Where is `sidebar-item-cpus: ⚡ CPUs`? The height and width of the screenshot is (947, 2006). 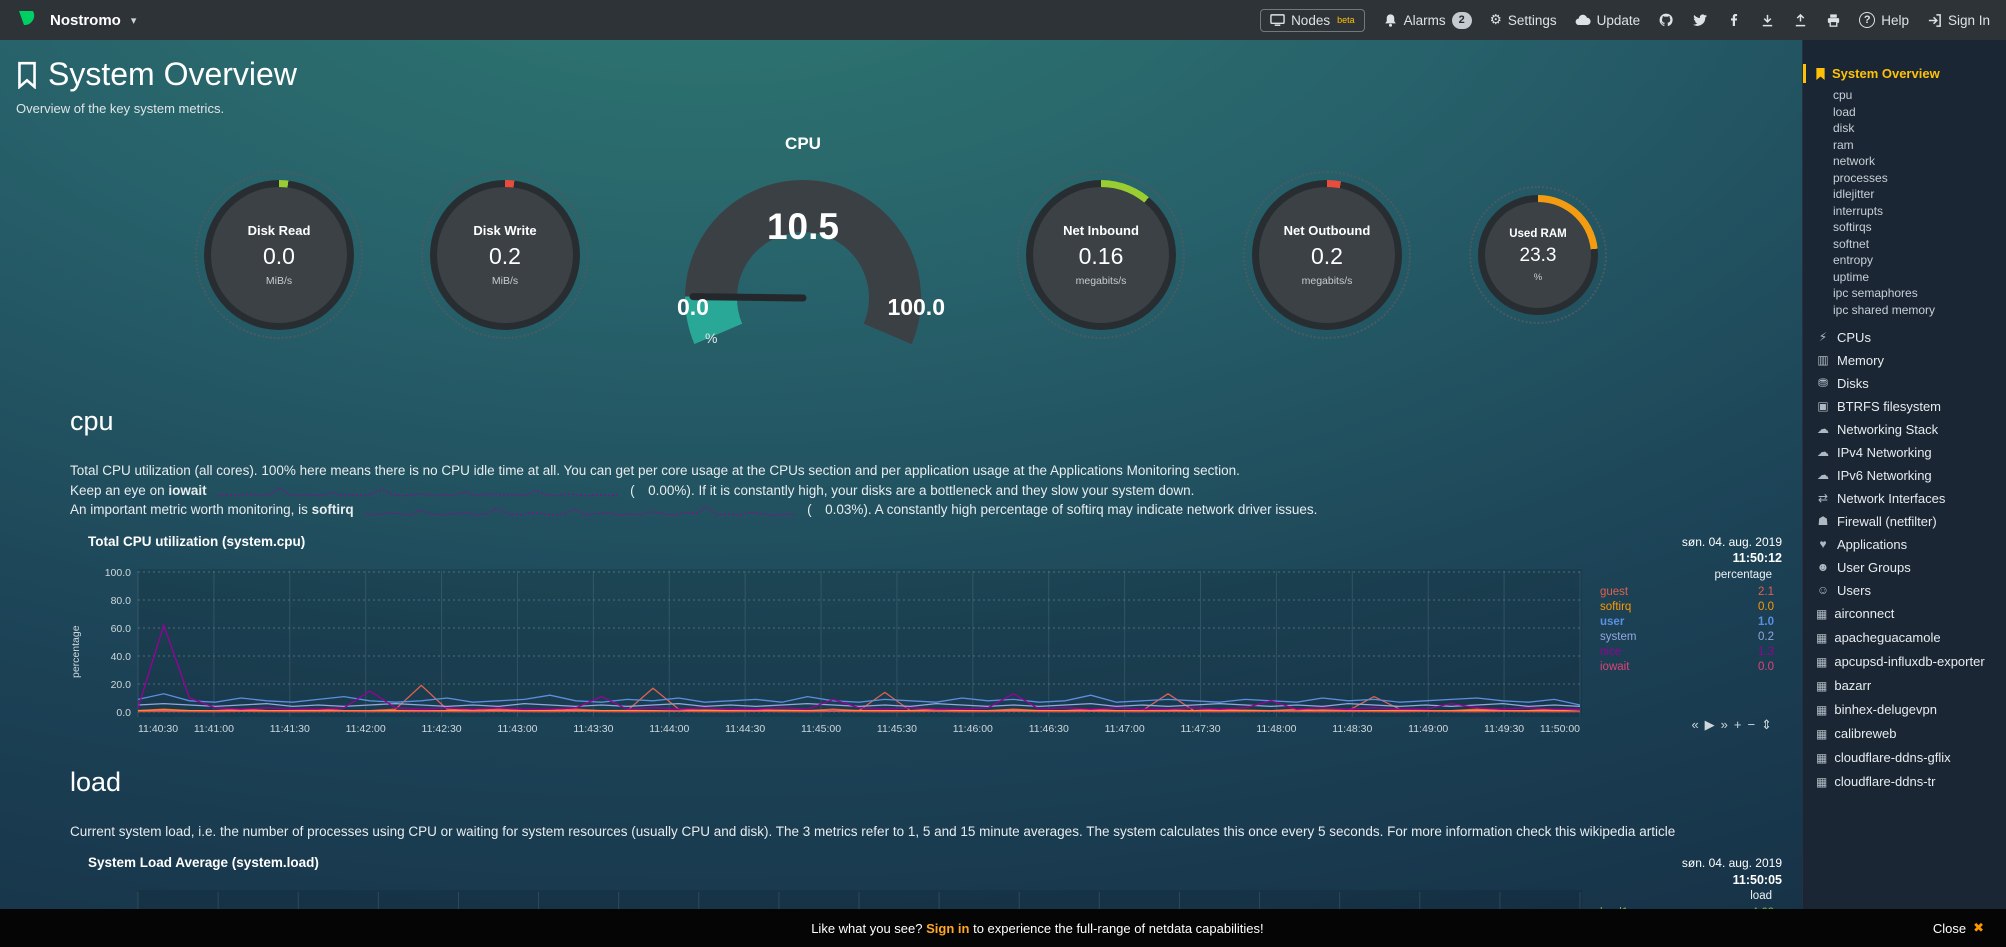 sidebar-item-cpus: ⚡ CPUs is located at coordinates (1901, 337).